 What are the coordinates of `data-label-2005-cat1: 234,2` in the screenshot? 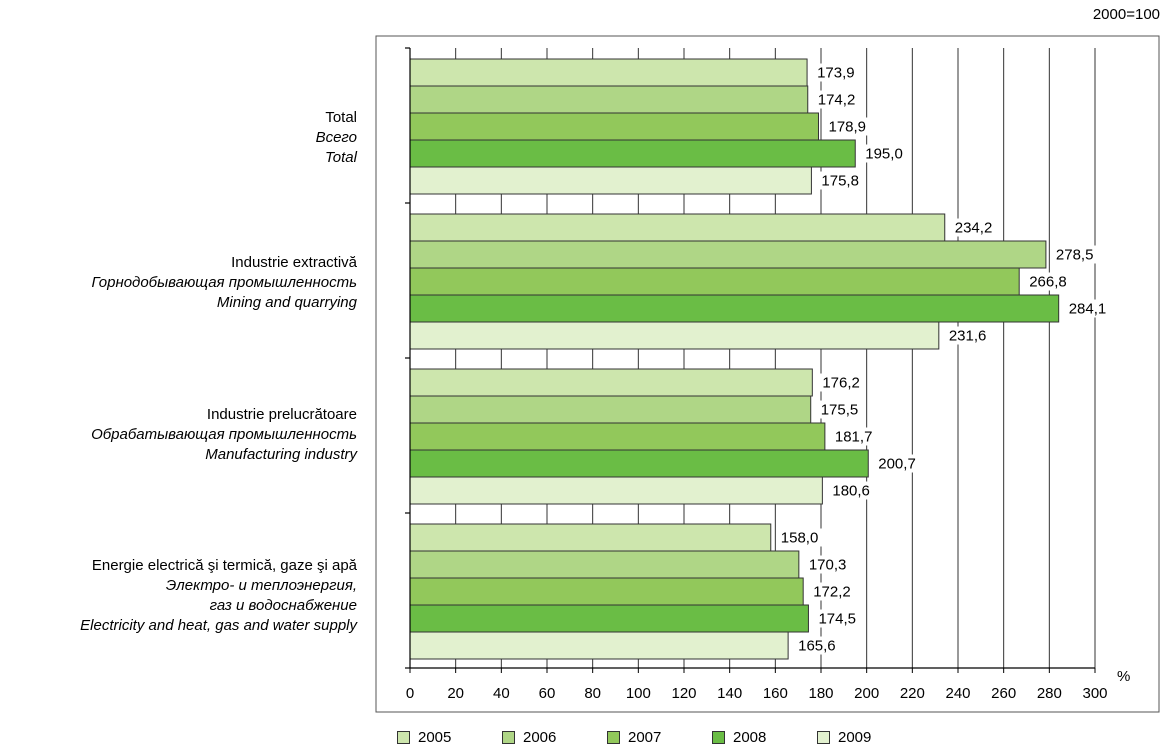 It's located at (974, 228).